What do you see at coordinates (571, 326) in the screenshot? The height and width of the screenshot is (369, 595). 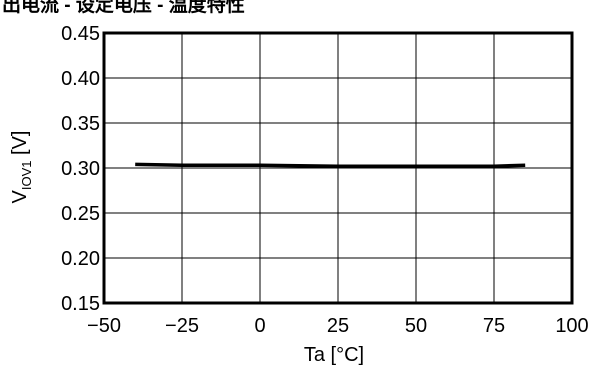 I see `x-tick-label: 100` at bounding box center [571, 326].